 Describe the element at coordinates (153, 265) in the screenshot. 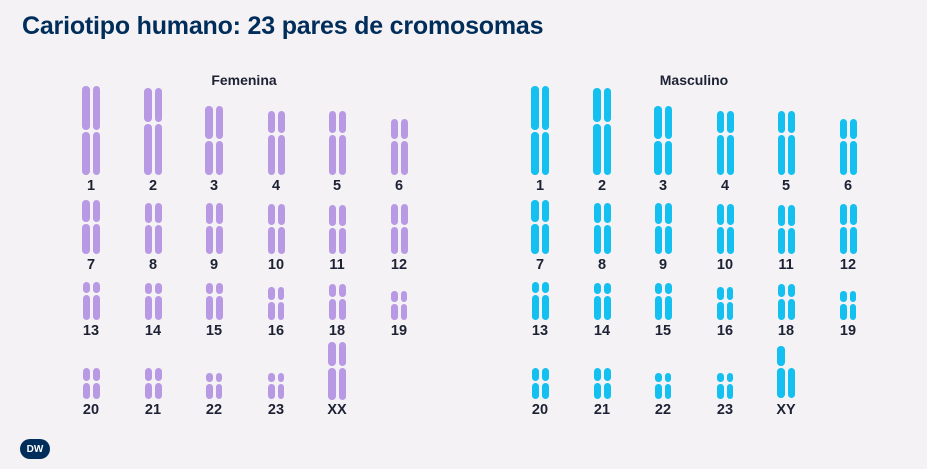

I see `female-label-8: 8` at that location.